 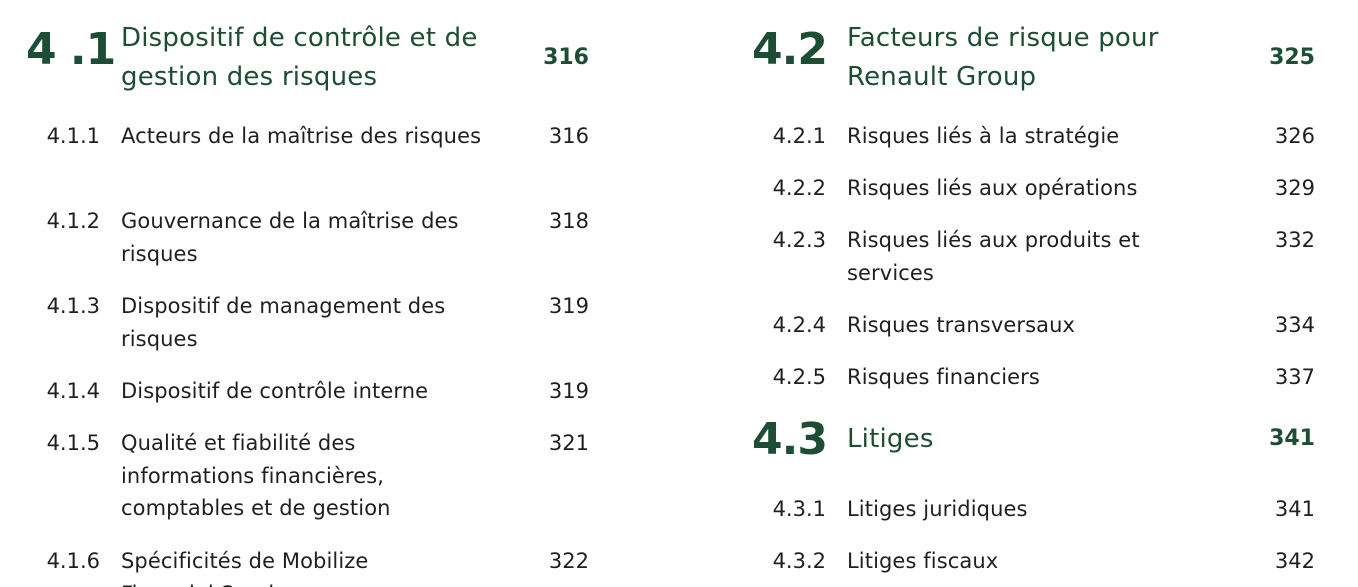 What do you see at coordinates (923, 561) in the screenshot?
I see `item-title: Litiges fiscaux` at bounding box center [923, 561].